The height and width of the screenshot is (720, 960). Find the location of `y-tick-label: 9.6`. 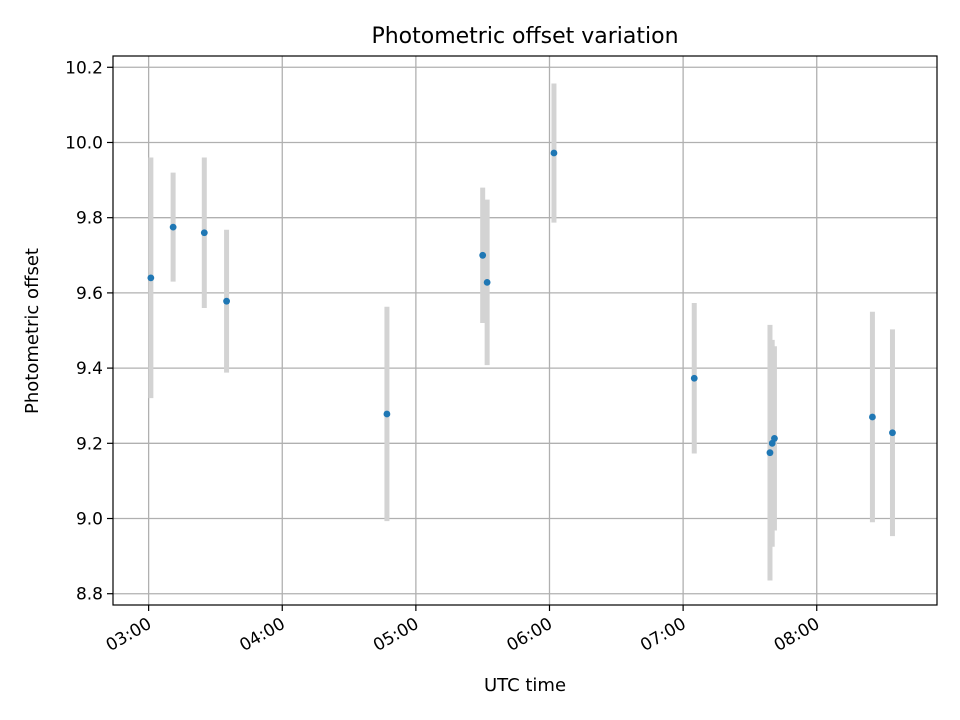

y-tick-label: 9.6 is located at coordinates (89, 294).